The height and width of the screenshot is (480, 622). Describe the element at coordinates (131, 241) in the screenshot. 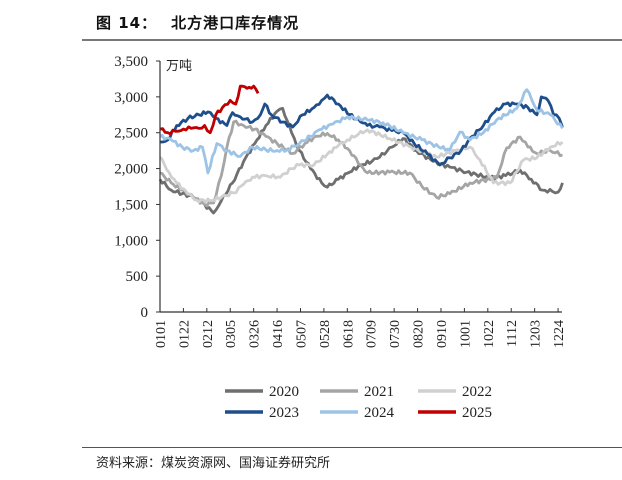

I see `y-tick-label: 1,000` at that location.